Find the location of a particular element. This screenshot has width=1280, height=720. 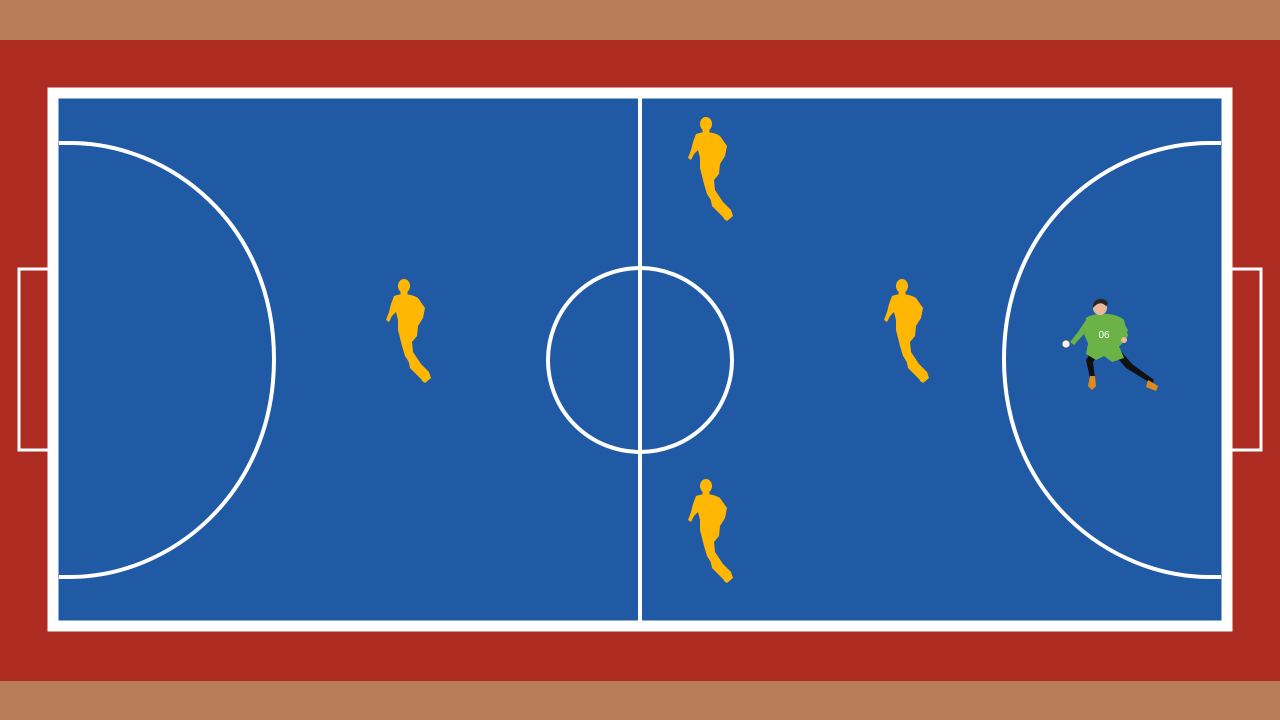

penalty-area-left is located at coordinates (168, 360).